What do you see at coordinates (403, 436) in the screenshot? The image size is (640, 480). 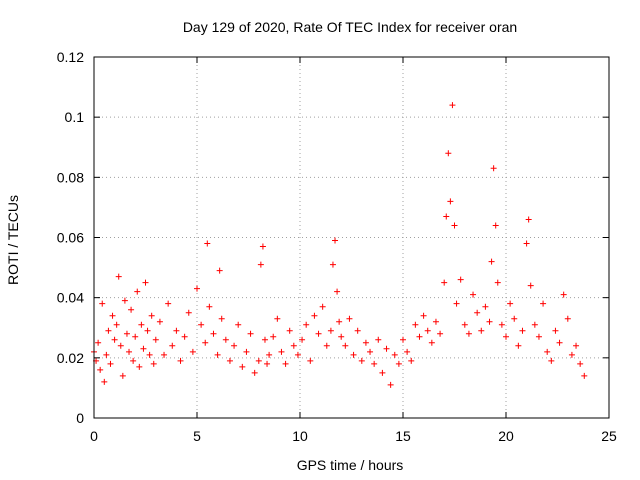 I see `x-tick-label: 15` at bounding box center [403, 436].